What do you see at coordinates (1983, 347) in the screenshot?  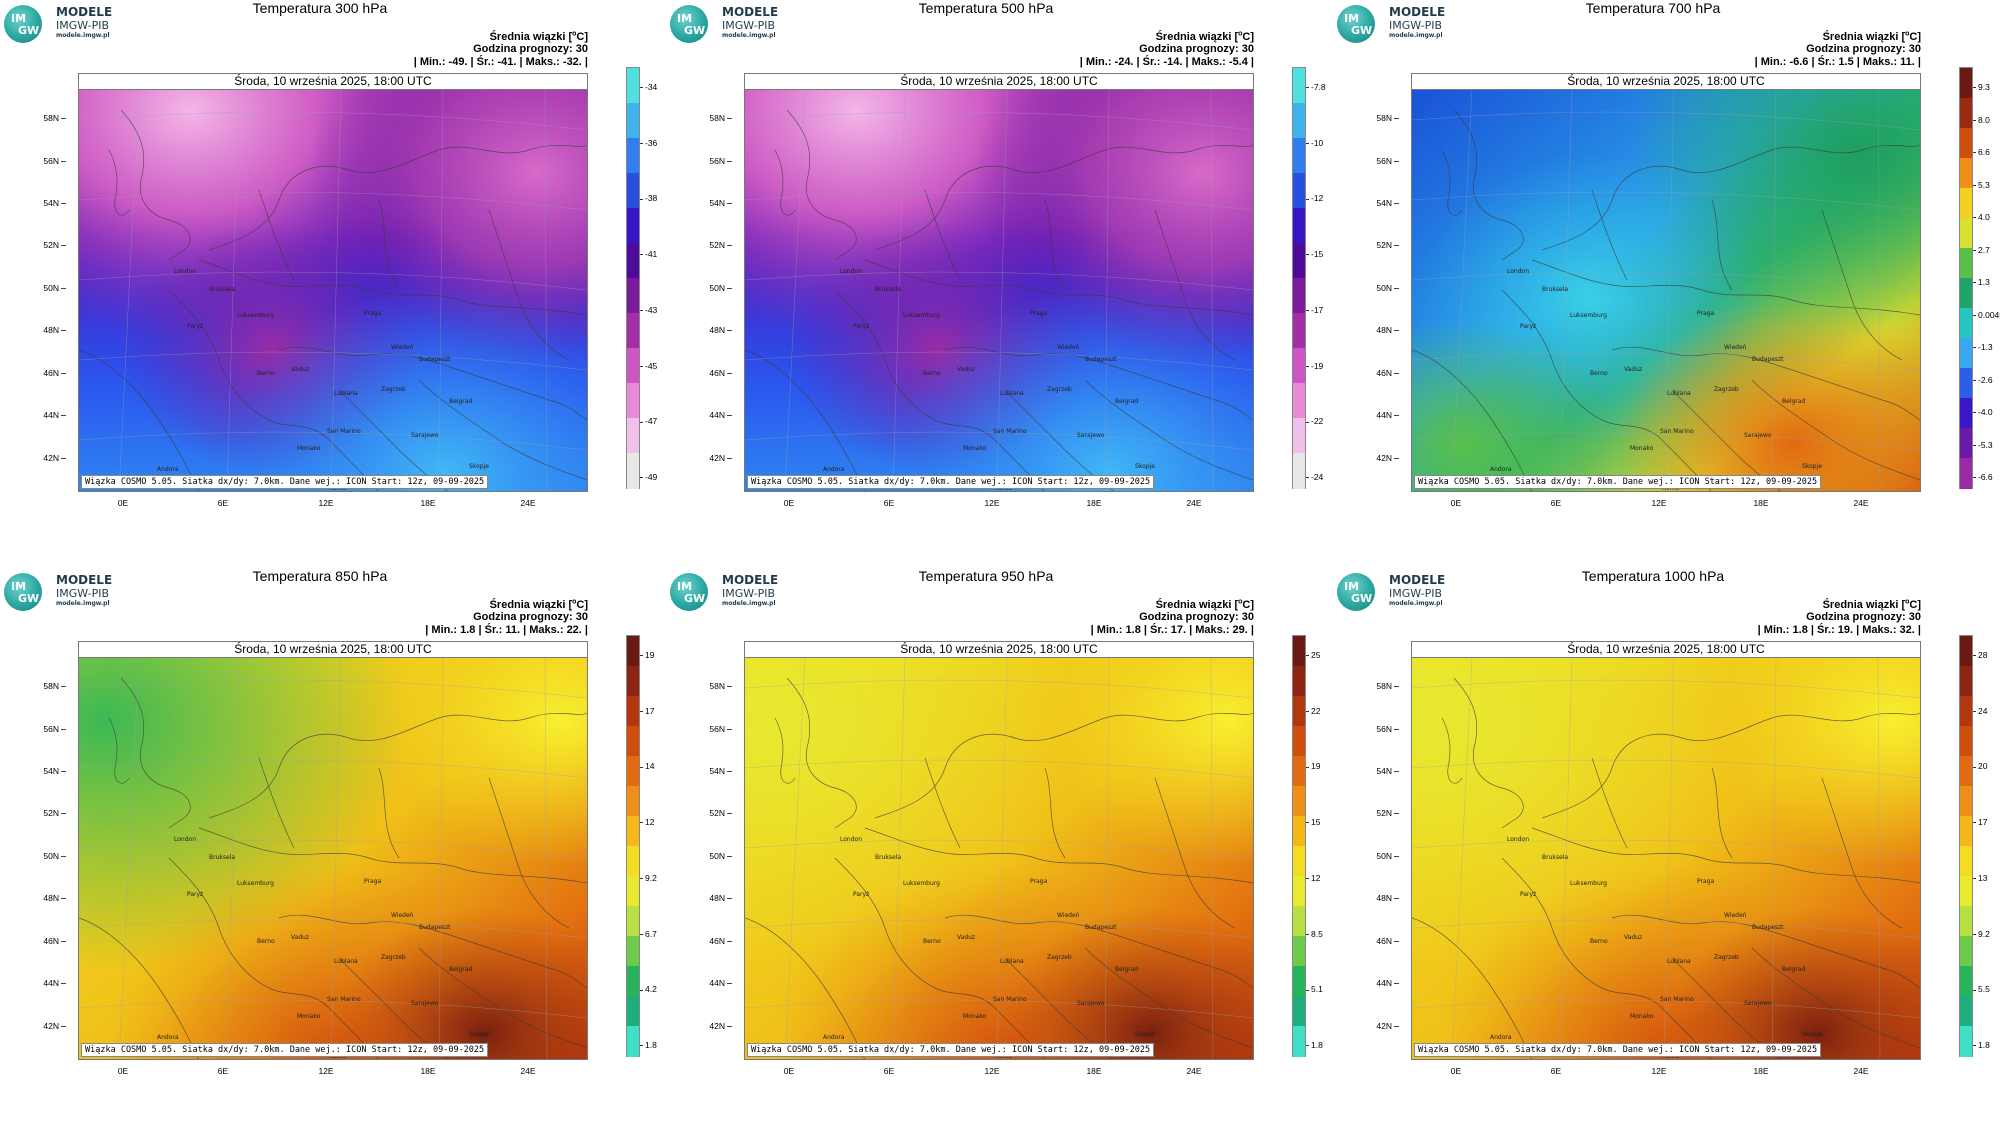 I see `colorbar-tick-label: -1.3` at bounding box center [1983, 347].